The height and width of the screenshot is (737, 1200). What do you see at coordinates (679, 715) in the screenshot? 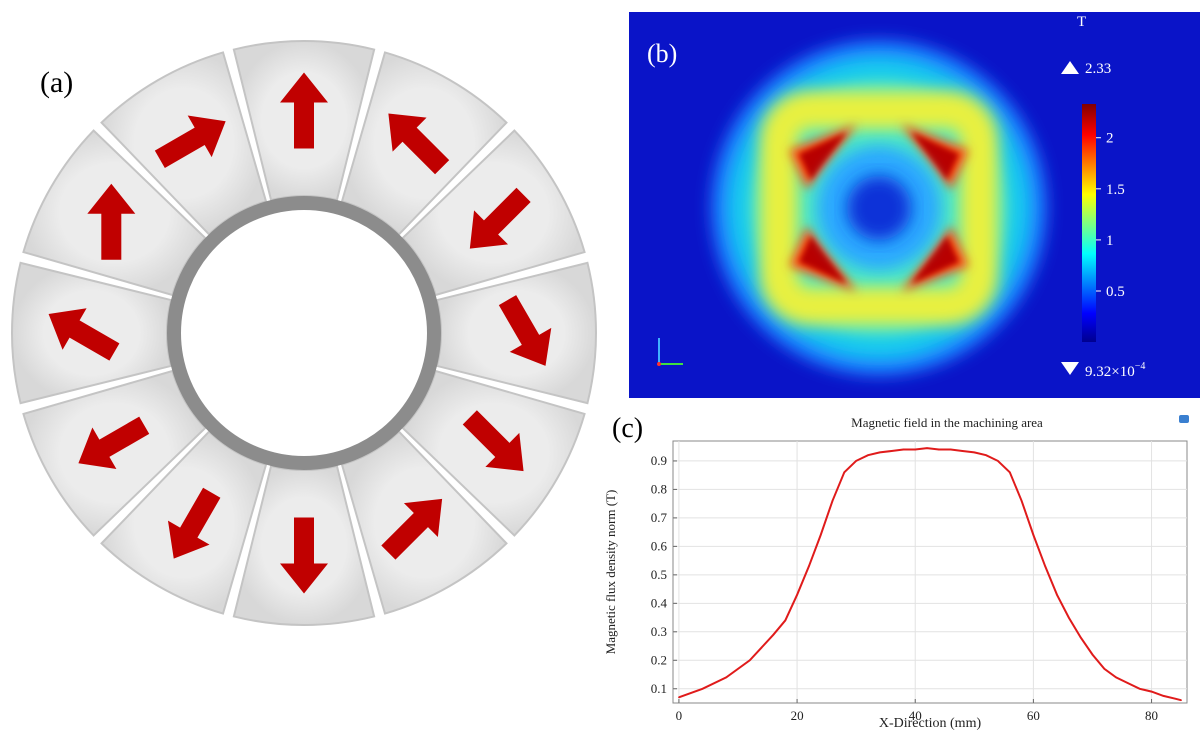
I see `x-tick-label: 0` at bounding box center [679, 715].